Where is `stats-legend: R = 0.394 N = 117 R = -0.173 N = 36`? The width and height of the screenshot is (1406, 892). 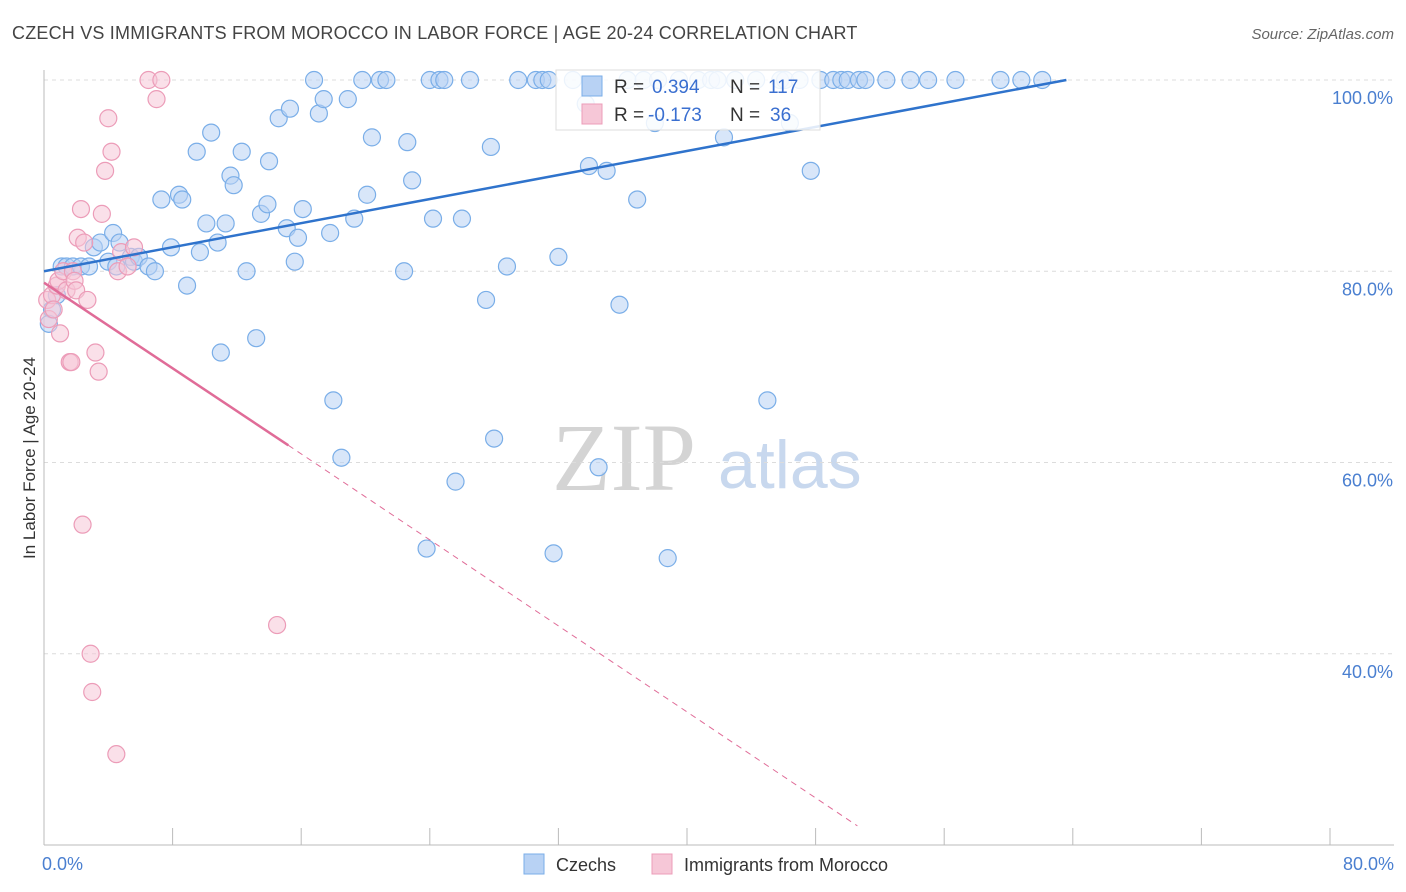
stats-legend: R = 0.394 N = 117 R = -0.173 N = 36 is located at coordinates (688, 100).